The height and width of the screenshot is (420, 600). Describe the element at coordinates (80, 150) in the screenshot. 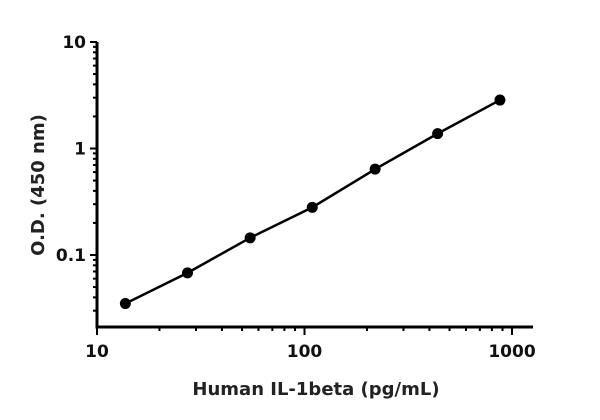

I see `y-tick-label: 1` at that location.